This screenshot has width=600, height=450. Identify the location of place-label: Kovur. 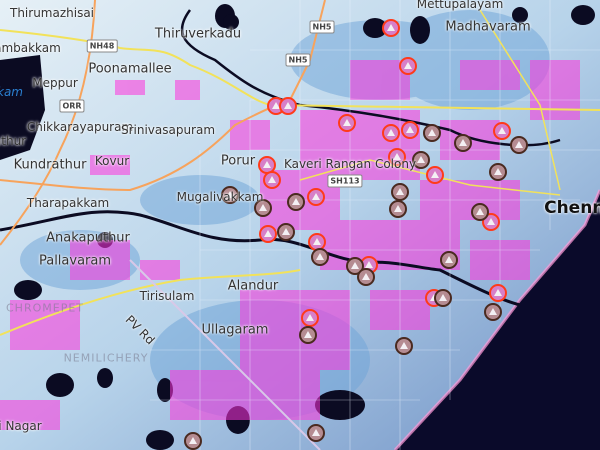
(112, 161).